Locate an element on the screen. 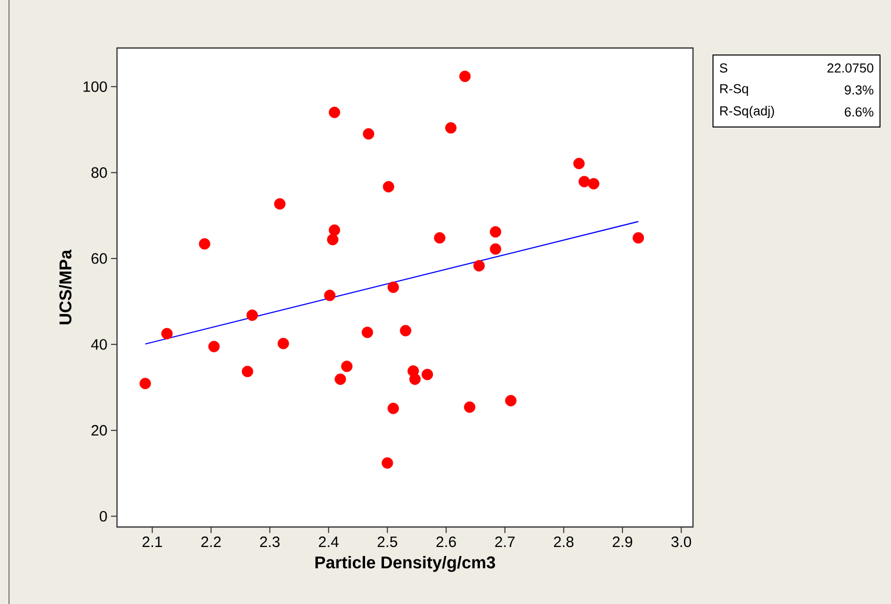 The height and width of the screenshot is (604, 891). y-tick-label: 80 is located at coordinates (99, 172).